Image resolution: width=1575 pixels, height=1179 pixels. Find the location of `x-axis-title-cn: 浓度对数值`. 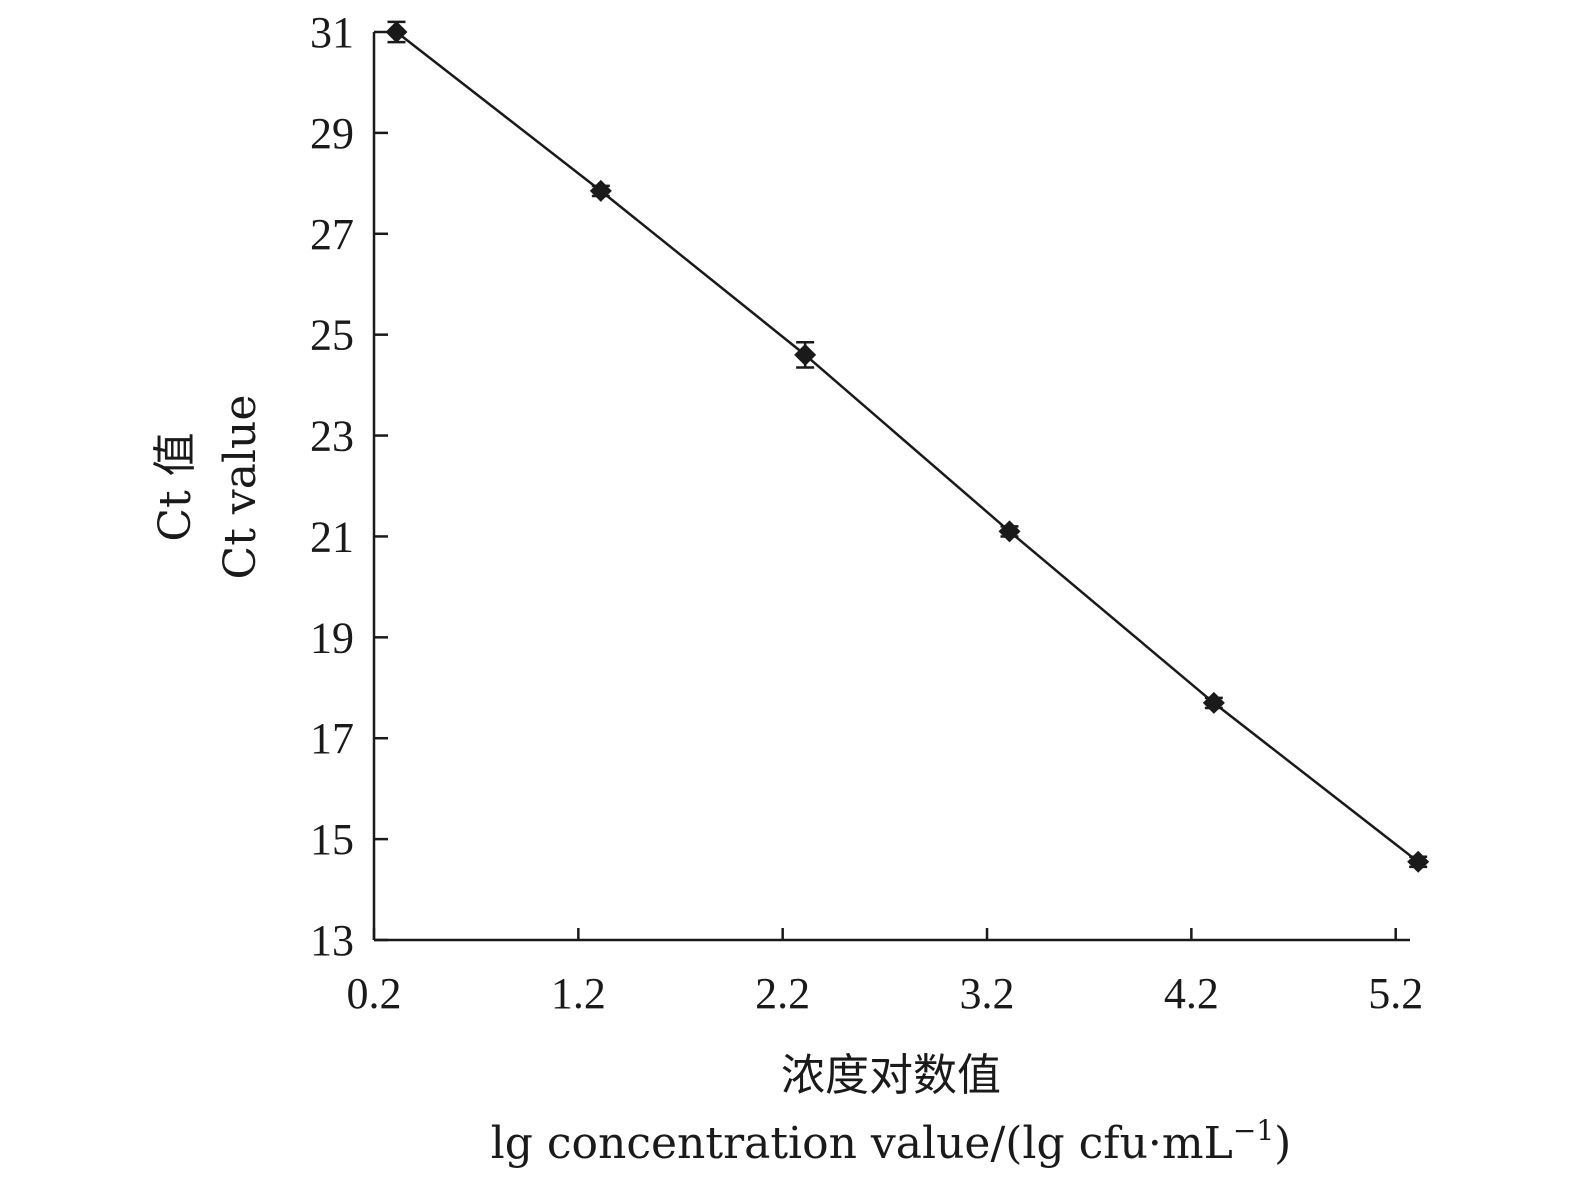

x-axis-title-cn: 浓度对数值 is located at coordinates (891, 1075).